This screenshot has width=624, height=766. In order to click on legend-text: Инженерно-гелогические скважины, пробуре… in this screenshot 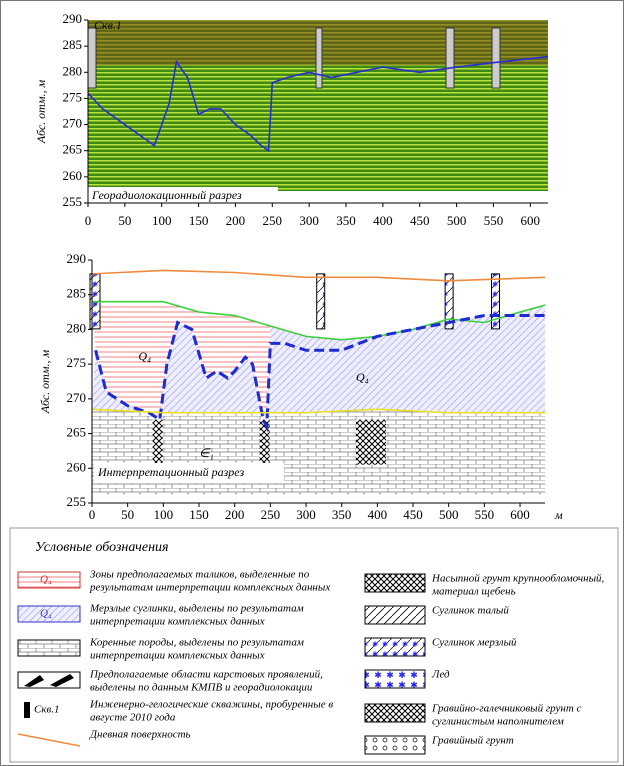, I will do `click(211, 705)`.